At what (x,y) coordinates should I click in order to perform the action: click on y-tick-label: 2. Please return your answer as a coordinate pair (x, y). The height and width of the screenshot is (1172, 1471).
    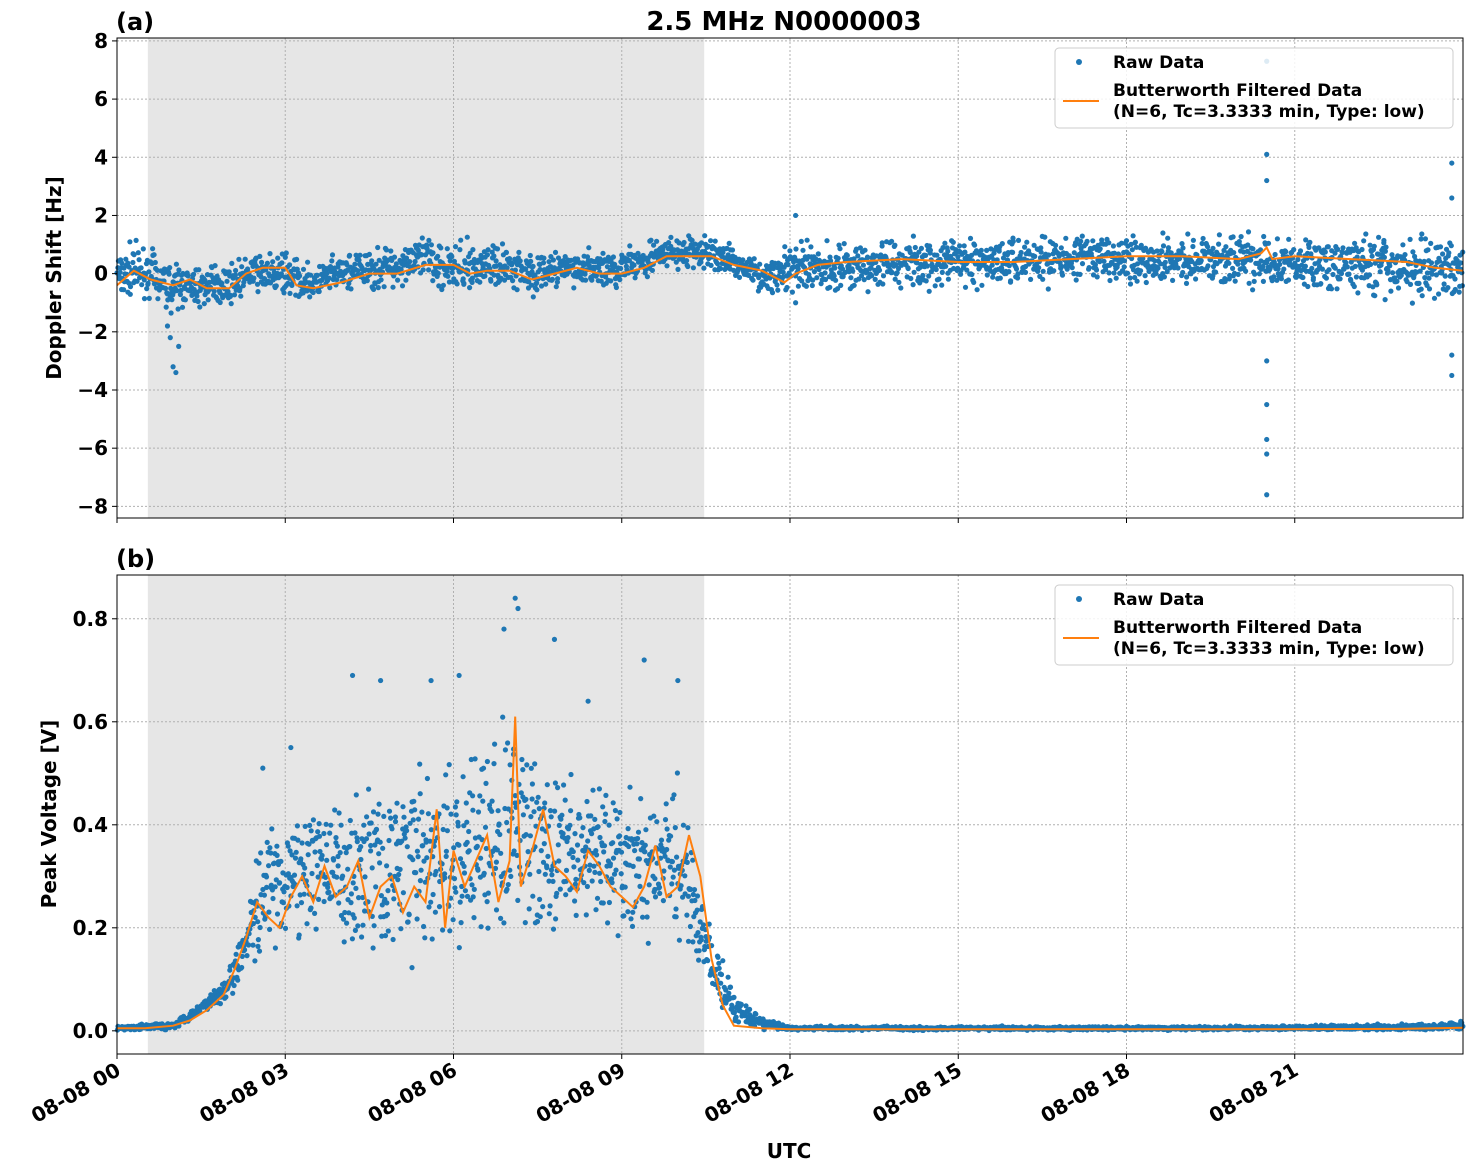
    Looking at the image, I should click on (101, 215).